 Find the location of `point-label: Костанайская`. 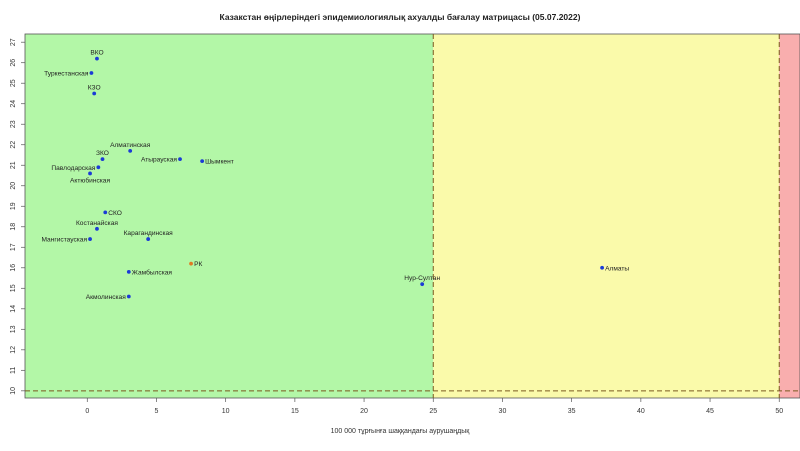

point-label: Костанайская is located at coordinates (97, 223).